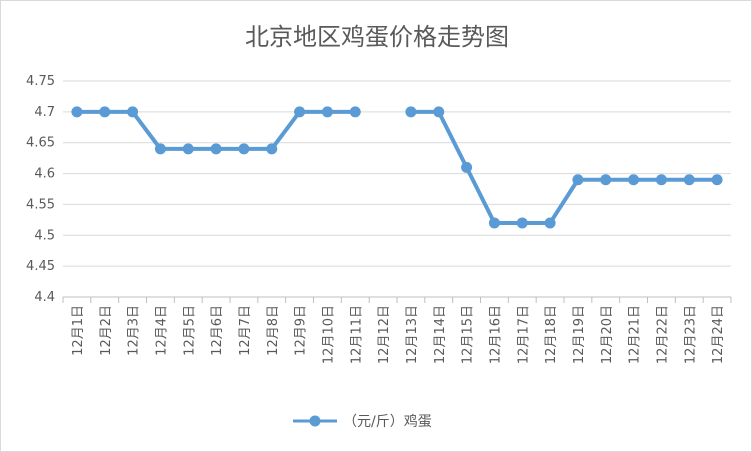 This screenshot has height=452, width=752. I want to click on y-tick-label: 4.4, so click(44, 297).